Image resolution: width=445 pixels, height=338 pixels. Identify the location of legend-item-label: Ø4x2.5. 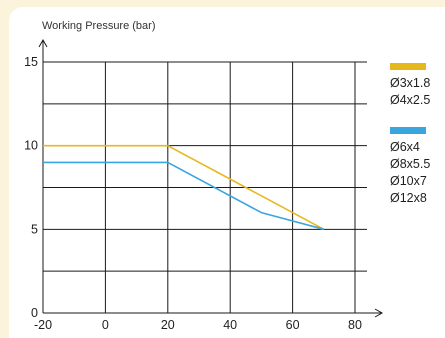
(410, 100).